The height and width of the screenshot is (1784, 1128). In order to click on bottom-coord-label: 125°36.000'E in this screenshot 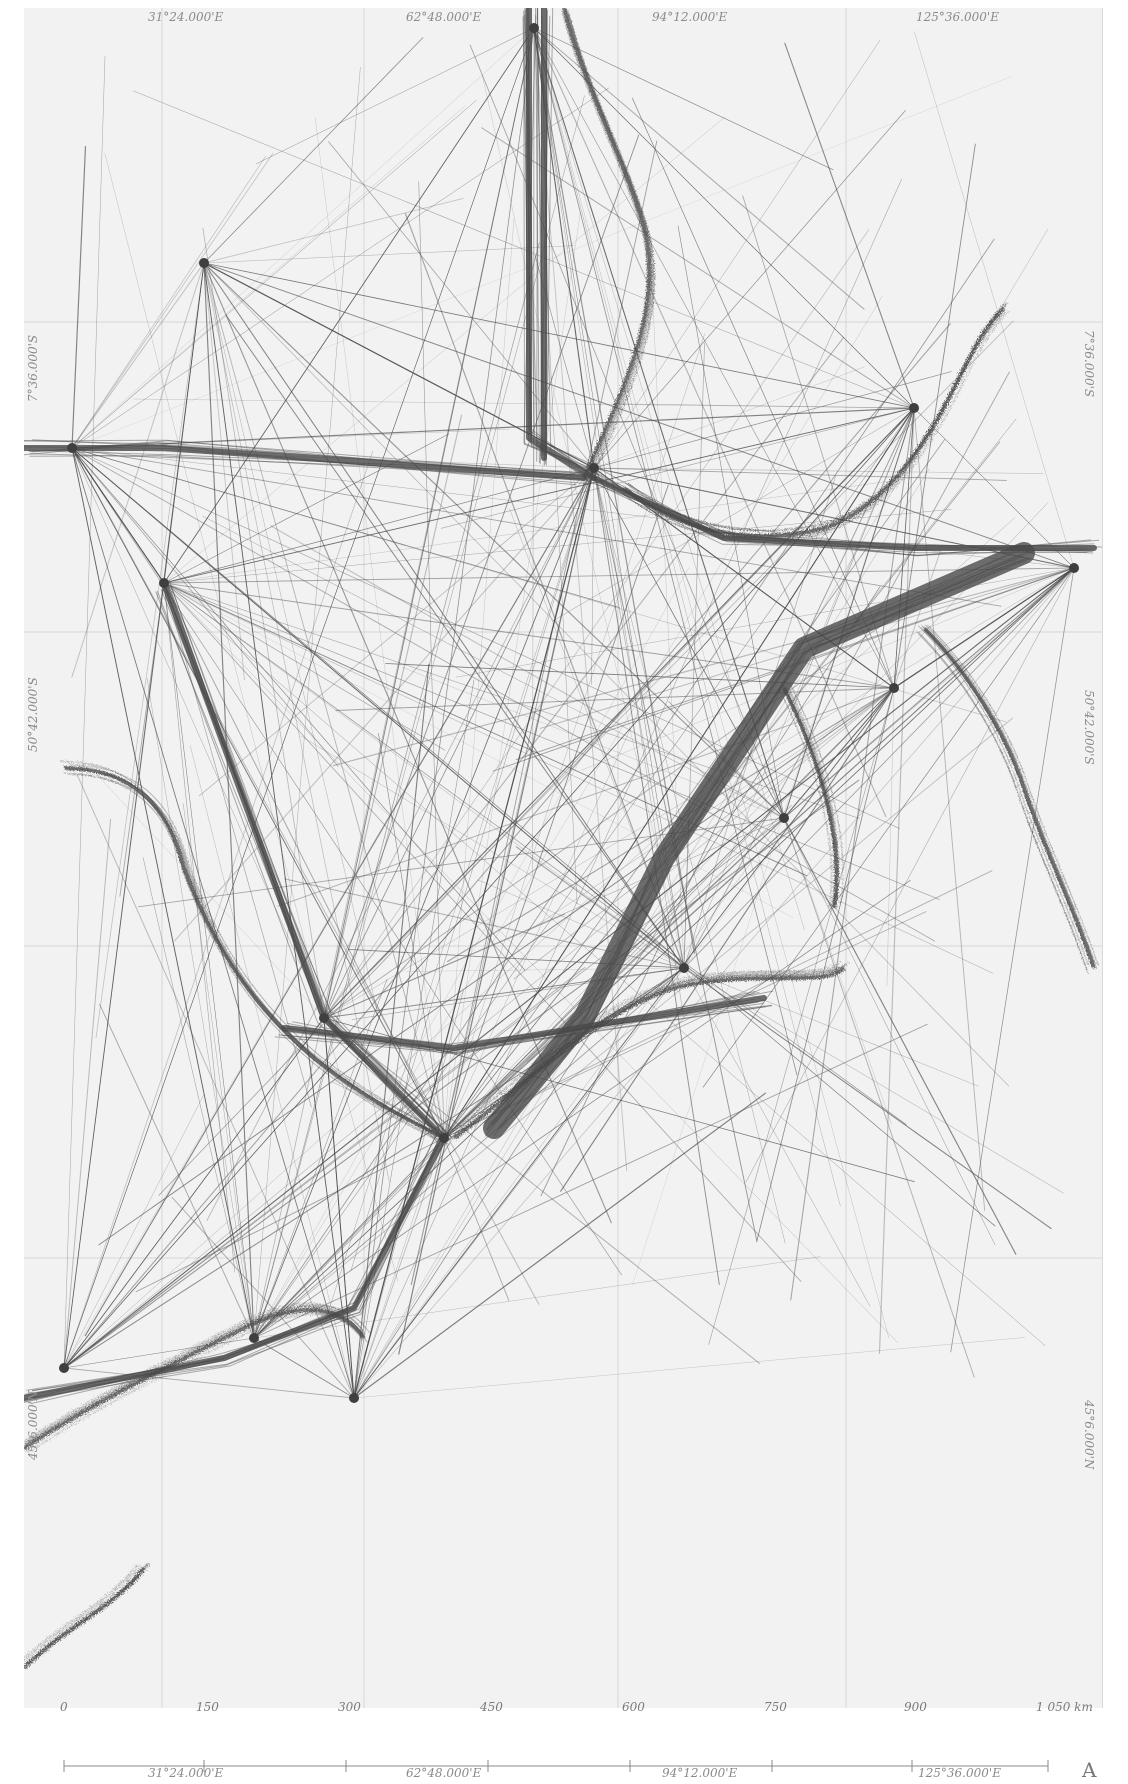, I will do `click(959, 1773)`.